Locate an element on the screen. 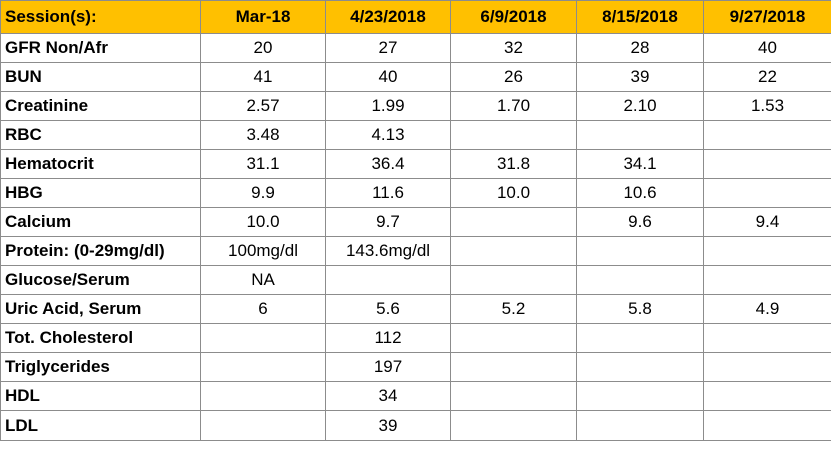  value-cell: 34.1 is located at coordinates (640, 164).